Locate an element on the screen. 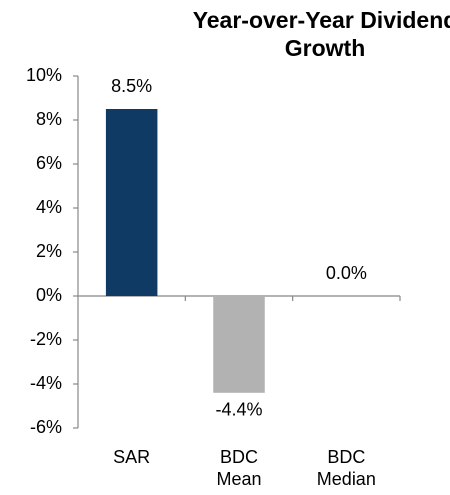 The height and width of the screenshot is (495, 450). y-tick-label: 8% is located at coordinates (49, 119).